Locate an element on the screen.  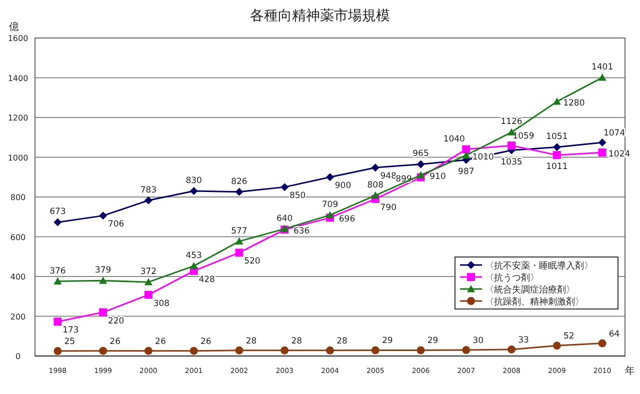
data-label: 808 is located at coordinates (375, 185).